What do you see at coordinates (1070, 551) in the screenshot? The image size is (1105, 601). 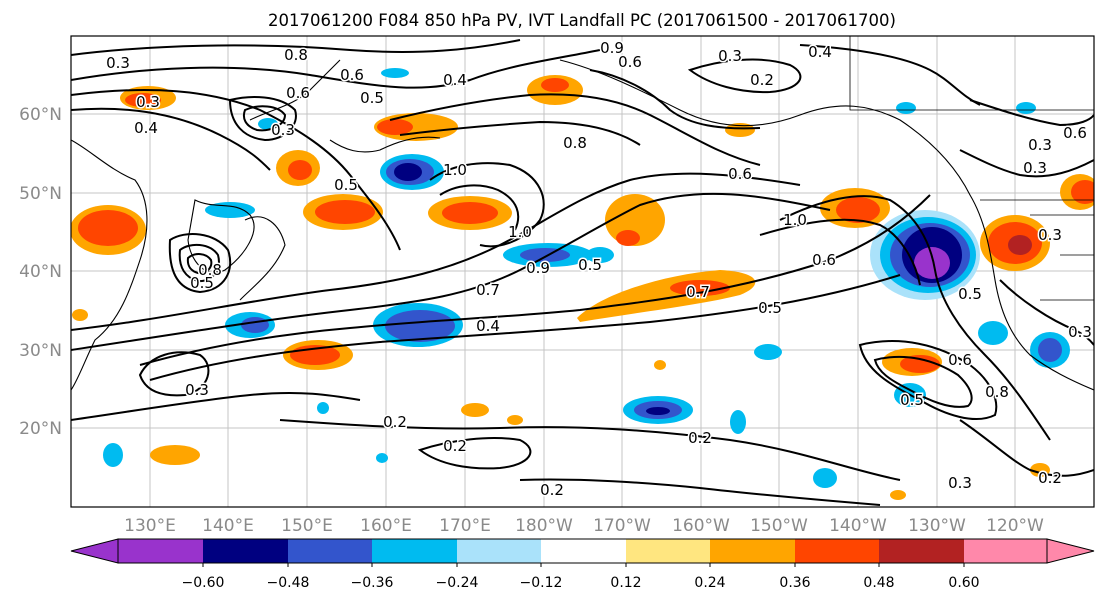 I see `colorbar-extend-high` at bounding box center [1070, 551].